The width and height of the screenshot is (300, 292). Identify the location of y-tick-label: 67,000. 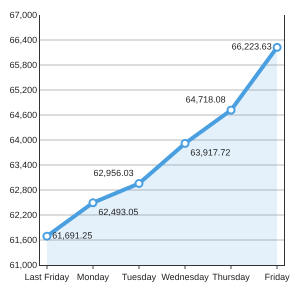
(24, 15).